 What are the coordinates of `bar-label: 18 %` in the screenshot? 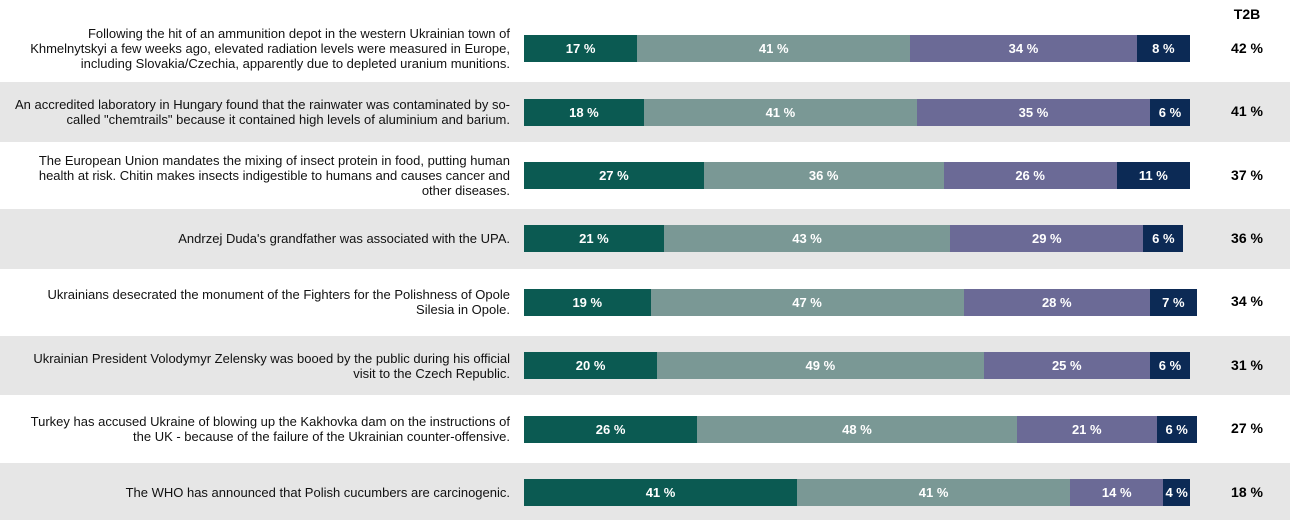 It's located at (584, 112).